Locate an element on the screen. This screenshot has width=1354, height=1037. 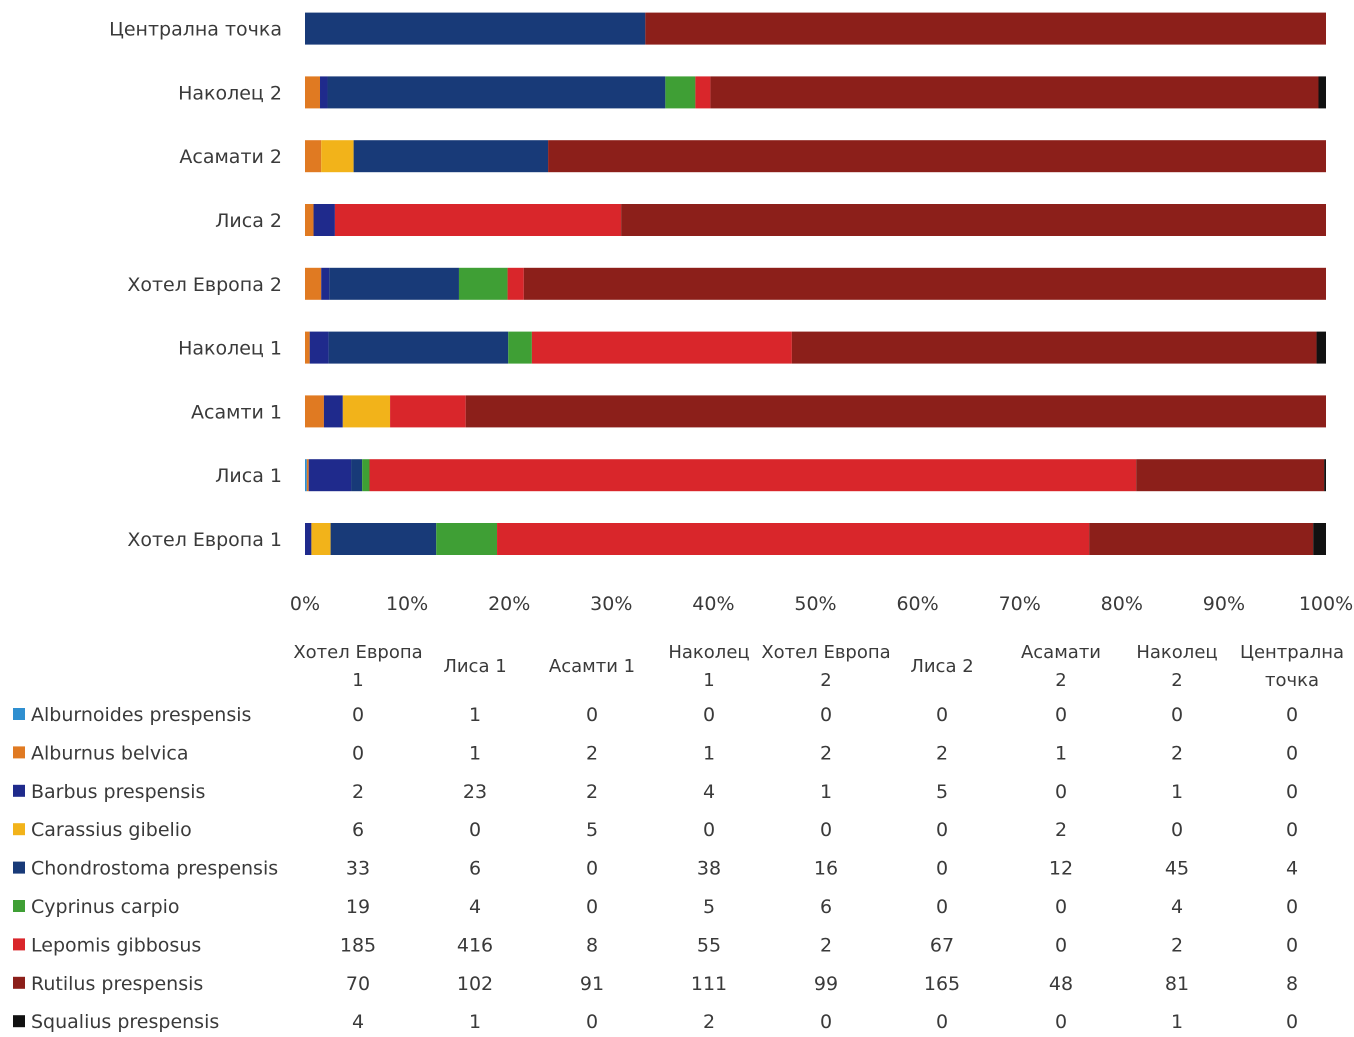
category-label: Хотел Европа 2 is located at coordinates (204, 285).